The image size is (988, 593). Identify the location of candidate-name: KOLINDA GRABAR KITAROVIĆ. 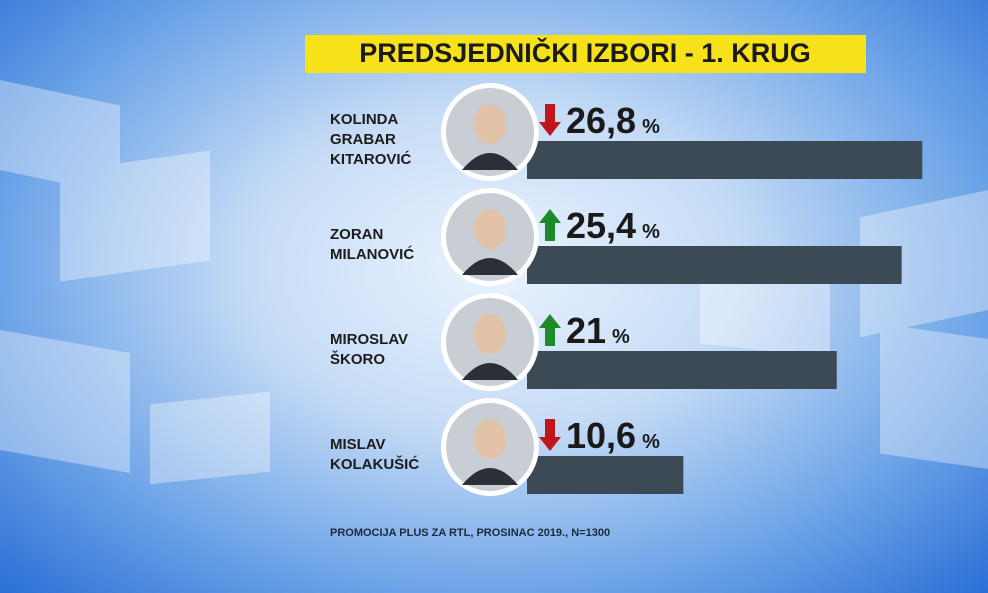
(371, 139).